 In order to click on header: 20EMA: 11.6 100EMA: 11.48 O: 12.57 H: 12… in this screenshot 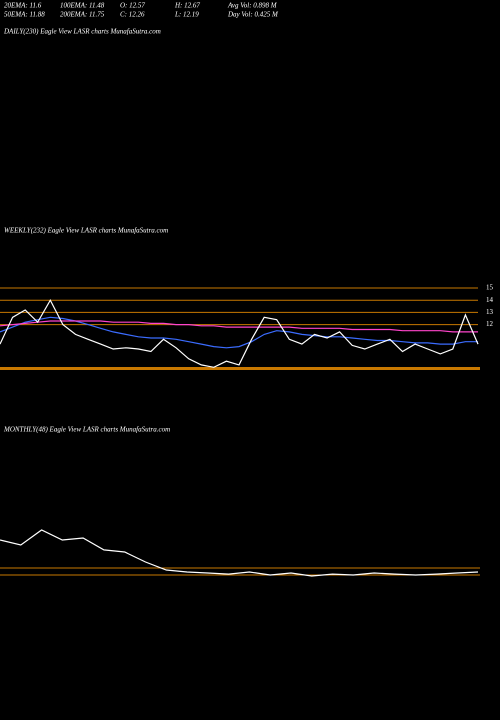, I will do `click(141, 10)`.